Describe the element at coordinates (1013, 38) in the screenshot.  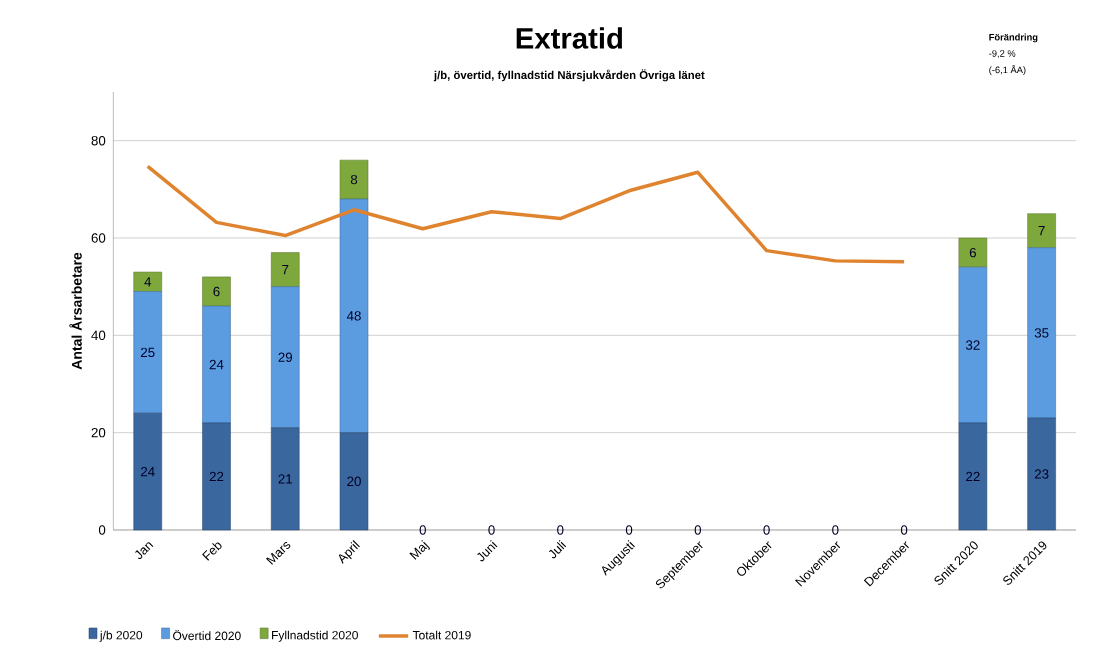
I see `text: Förändring` at that location.